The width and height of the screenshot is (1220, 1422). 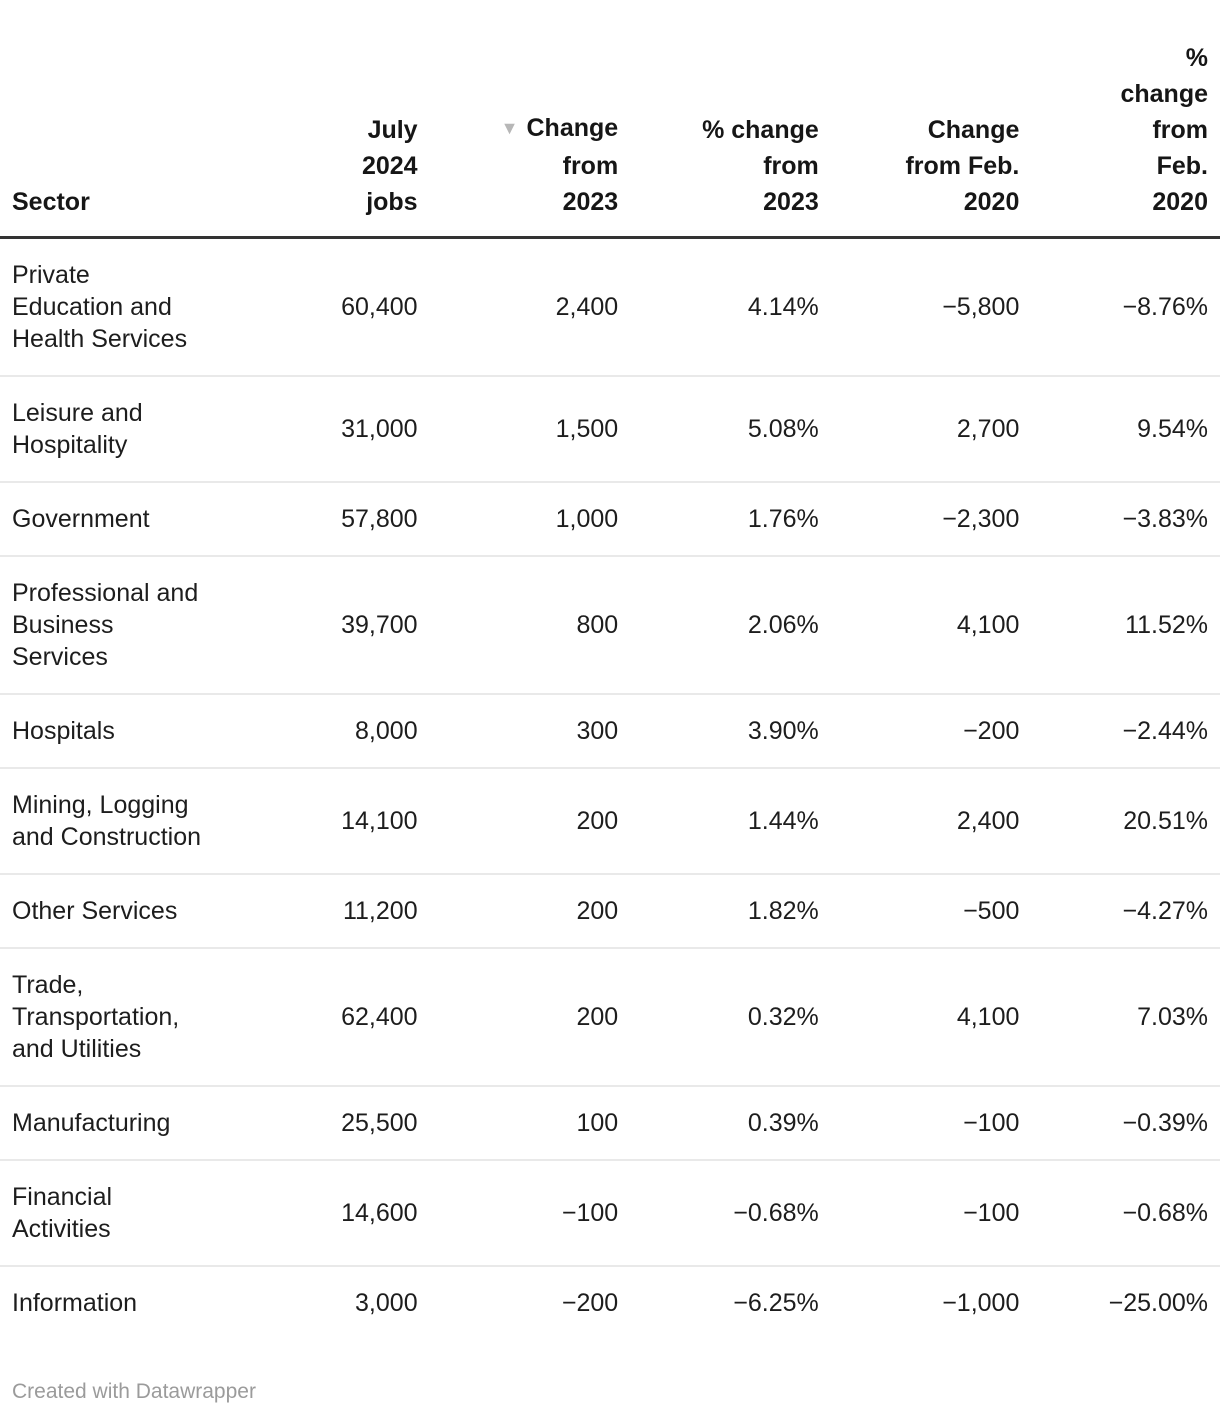 What do you see at coordinates (718, 910) in the screenshot?
I see `value-cell-change-from-2023: 1.82%` at bounding box center [718, 910].